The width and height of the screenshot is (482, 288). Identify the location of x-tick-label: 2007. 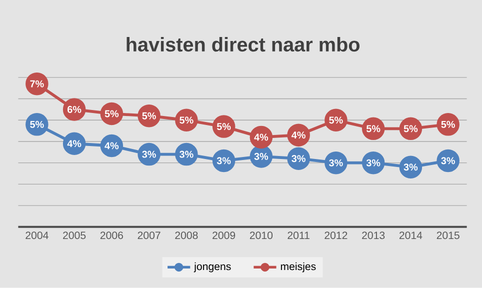
(149, 236).